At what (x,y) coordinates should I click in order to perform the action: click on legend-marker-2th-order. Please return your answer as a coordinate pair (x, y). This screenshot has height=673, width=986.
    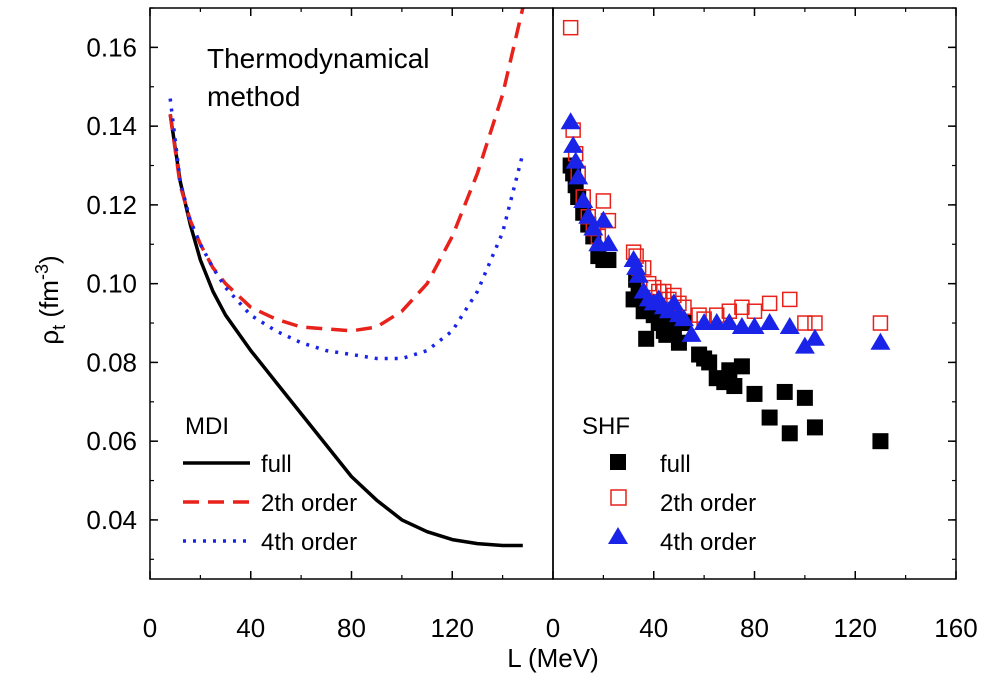
    Looking at the image, I should click on (618, 497).